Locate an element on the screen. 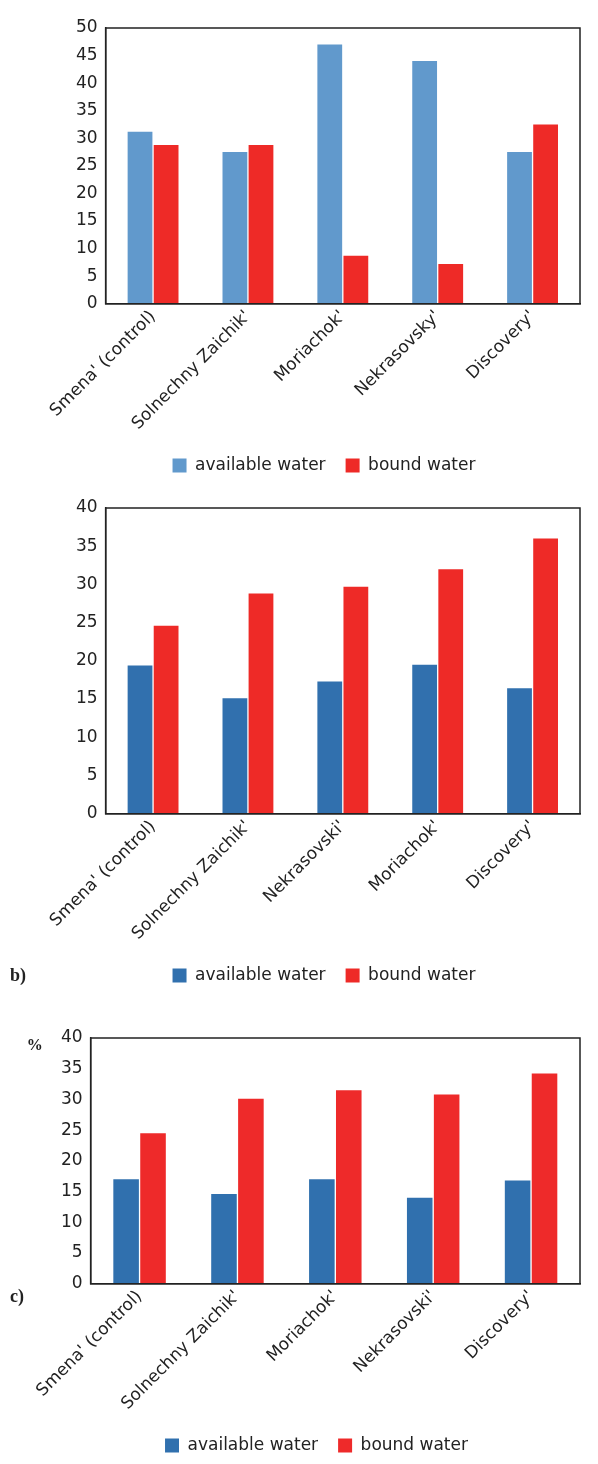  y-tick-label: 50 is located at coordinates (86, 26).